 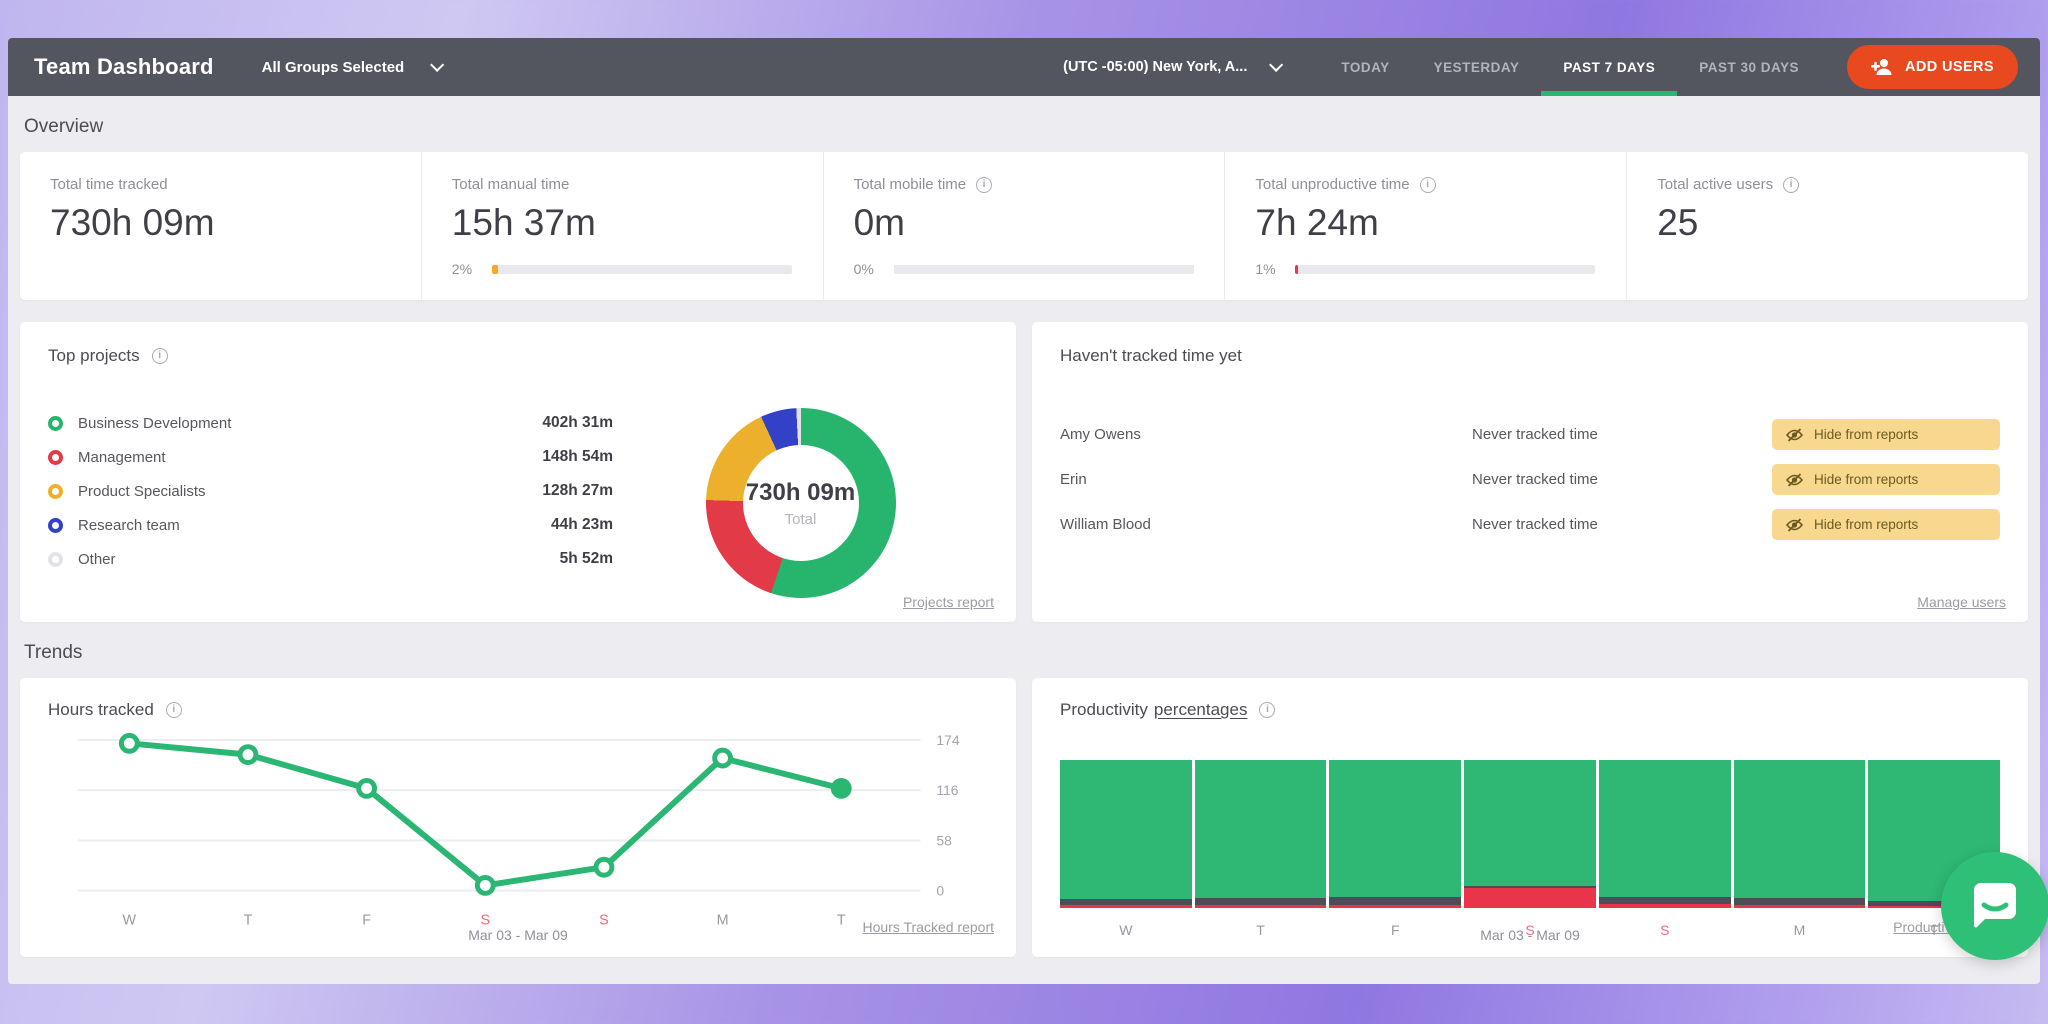 I want to click on overview-card-label-row: Total unproductive time, so click(x=1425, y=184).